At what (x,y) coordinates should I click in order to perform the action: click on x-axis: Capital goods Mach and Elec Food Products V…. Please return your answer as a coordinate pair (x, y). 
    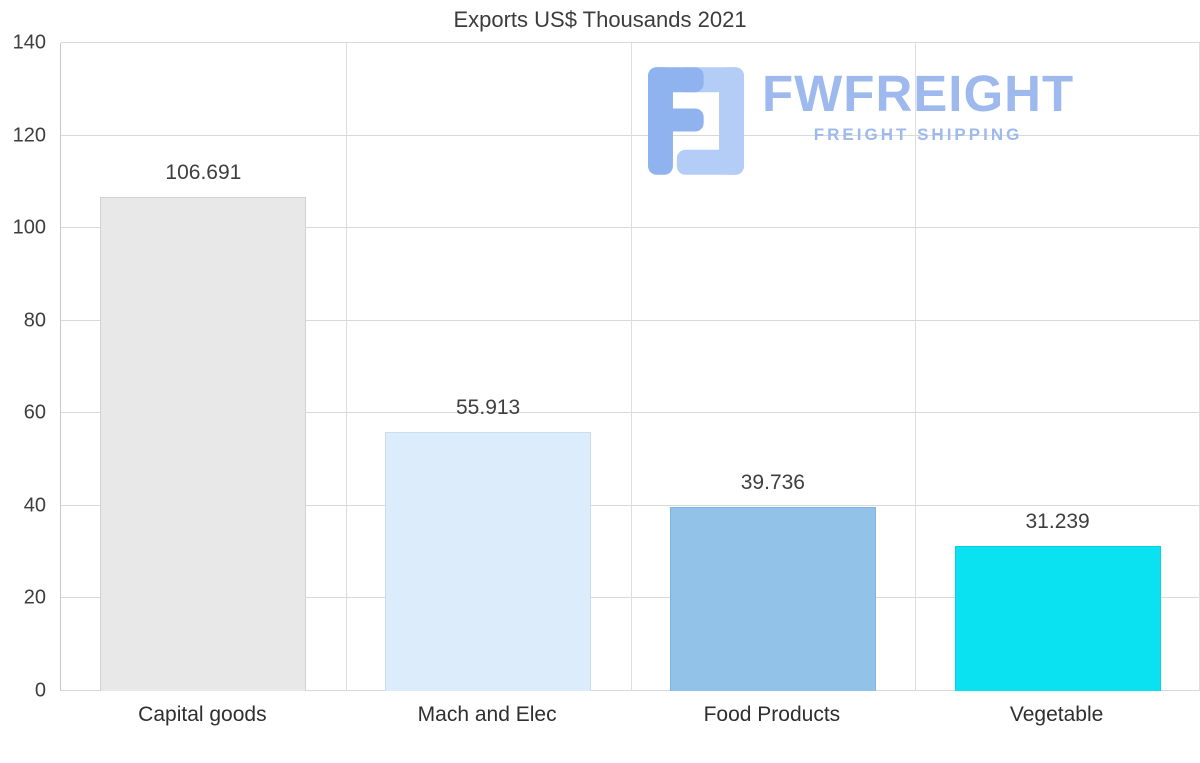
    Looking at the image, I should click on (629, 719).